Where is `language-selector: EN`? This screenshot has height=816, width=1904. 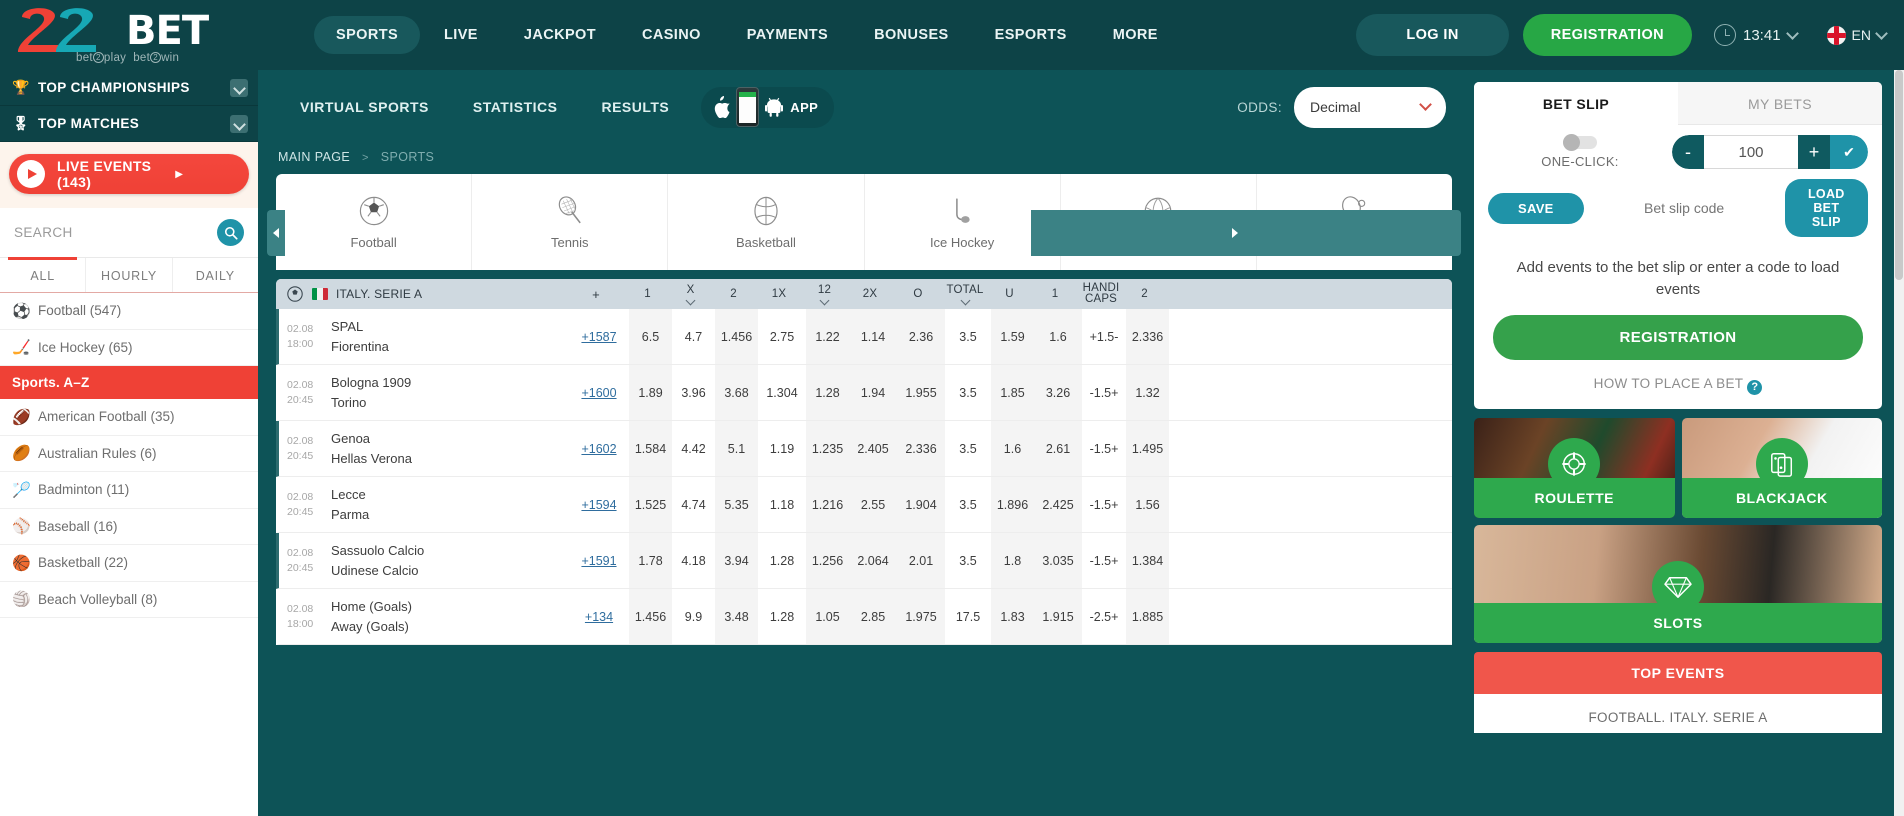
language-selector: EN is located at coordinates (1857, 35).